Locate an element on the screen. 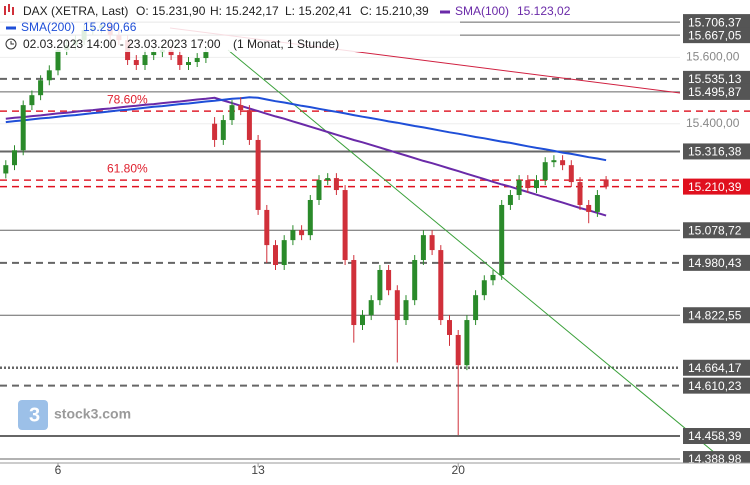 This screenshot has height=485, width=750. price-level-label: 14.822,55 is located at coordinates (715, 315).